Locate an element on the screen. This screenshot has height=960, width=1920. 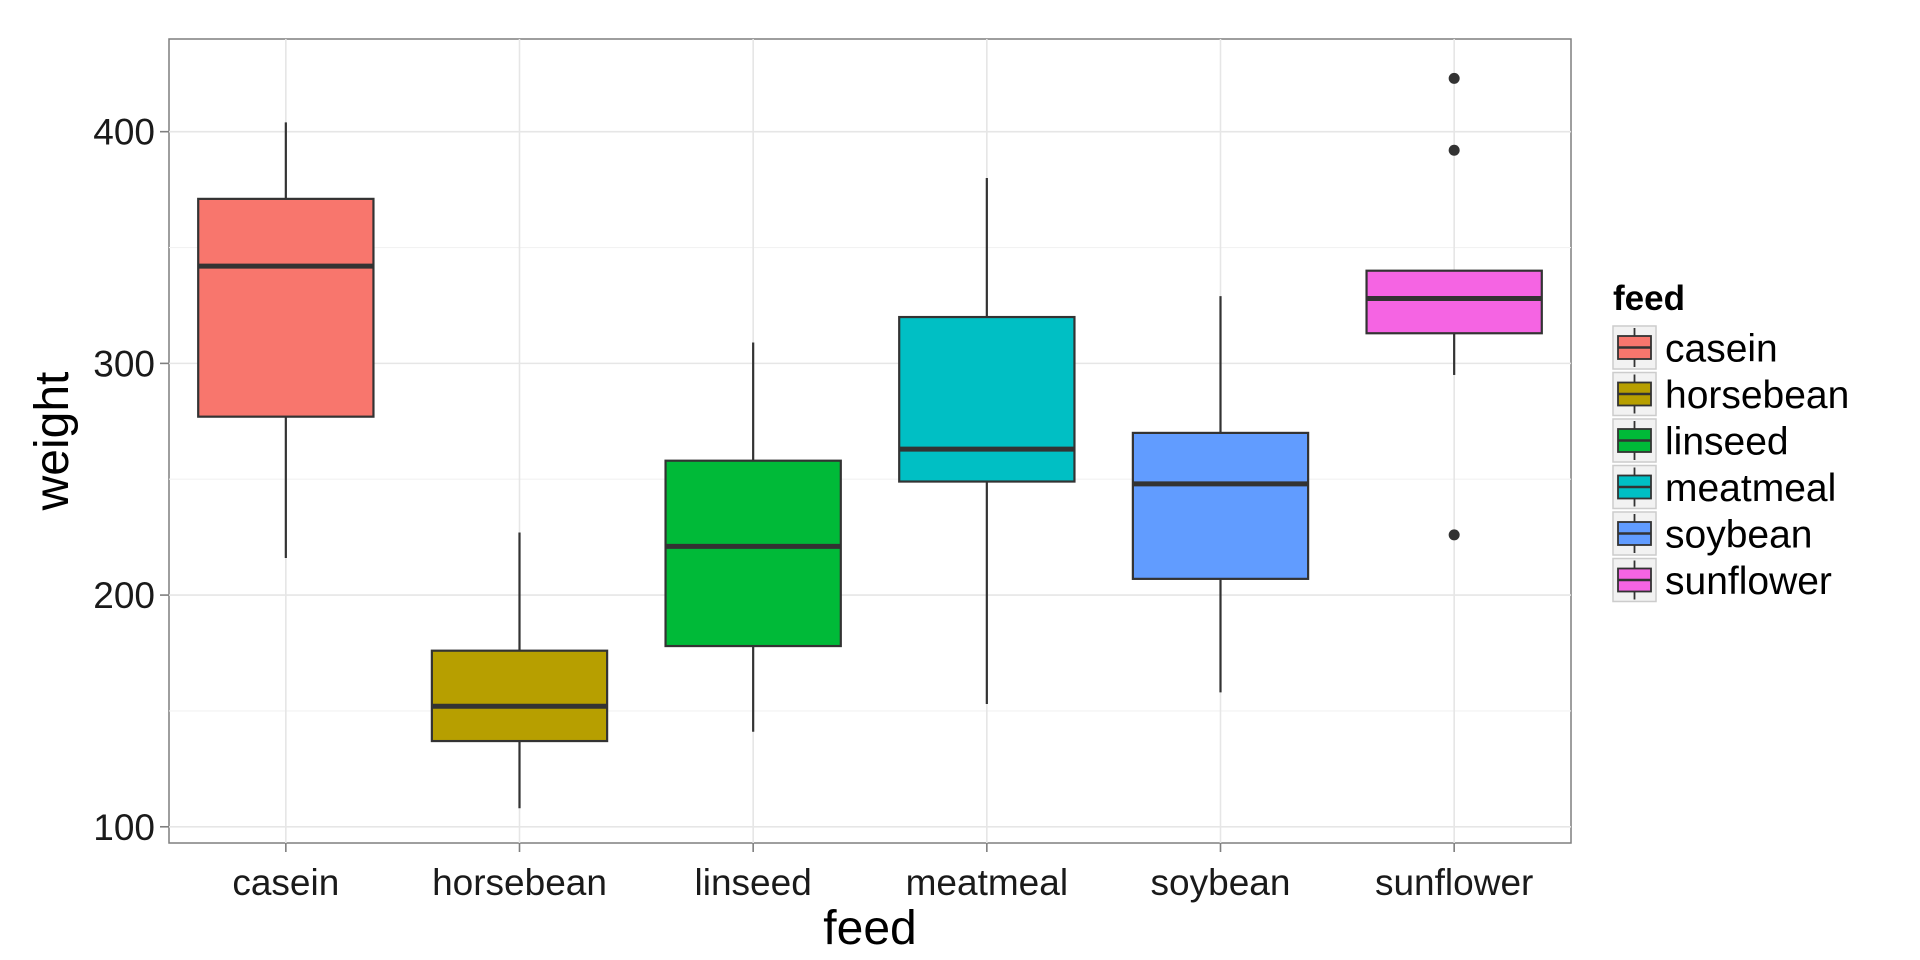
legend-item-linseed: linseed is located at coordinates (1700, 441).